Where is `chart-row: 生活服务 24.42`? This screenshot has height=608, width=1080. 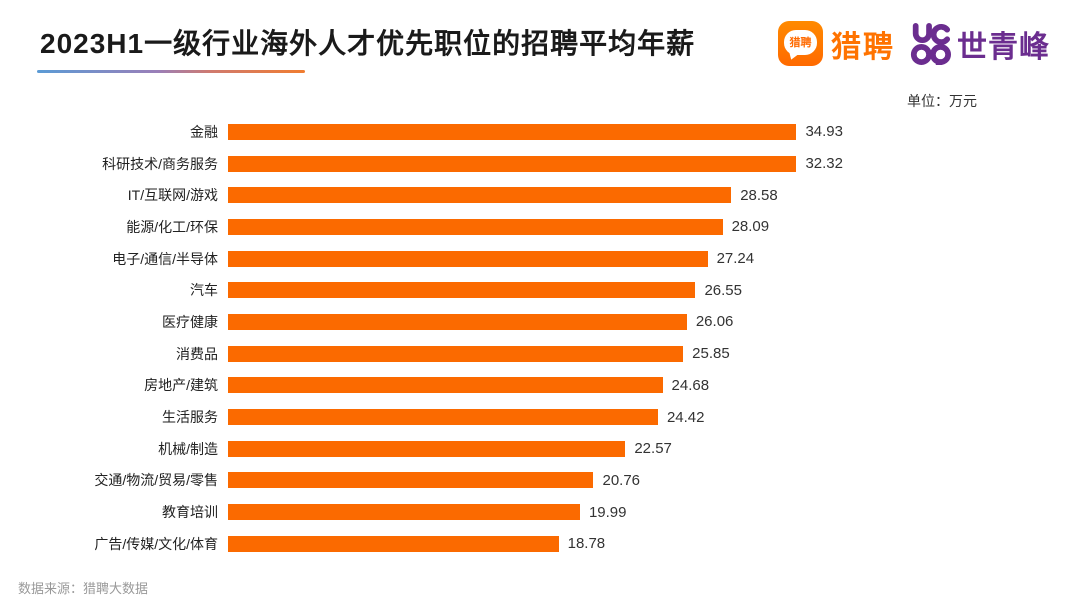 chart-row: 生活服务 24.42 is located at coordinates (545, 417).